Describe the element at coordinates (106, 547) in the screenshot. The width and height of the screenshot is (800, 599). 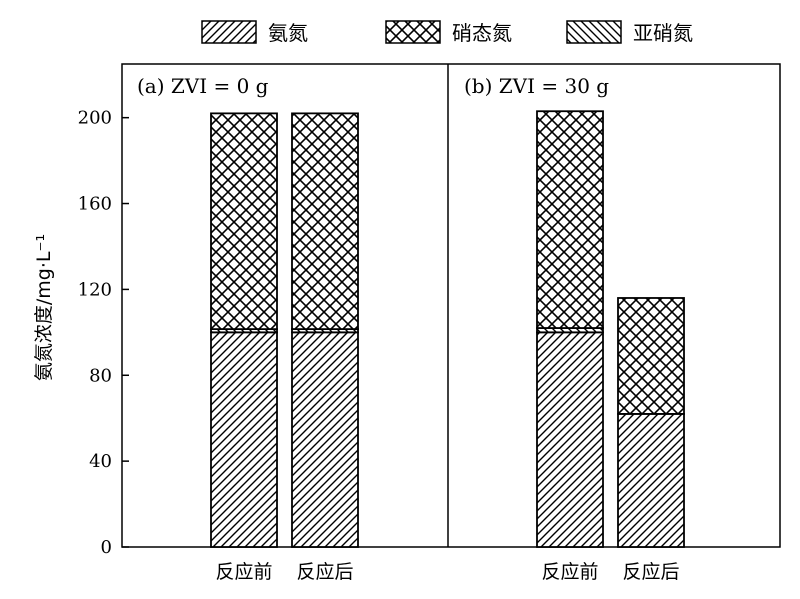
I see `y-tick-label: 0` at that location.